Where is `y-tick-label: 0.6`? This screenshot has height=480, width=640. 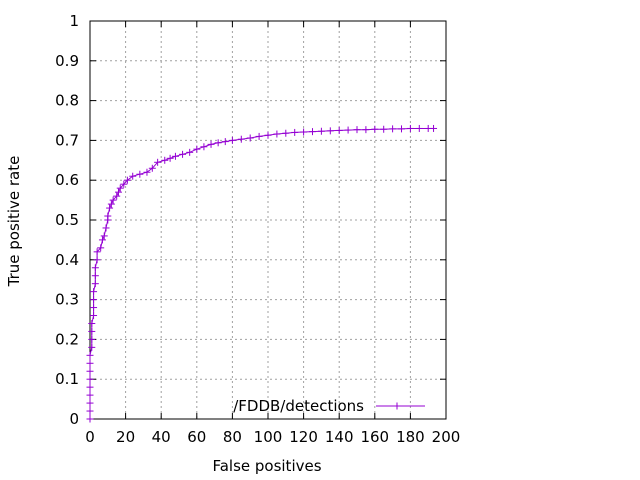 y-tick-label: 0.6 is located at coordinates (67, 180).